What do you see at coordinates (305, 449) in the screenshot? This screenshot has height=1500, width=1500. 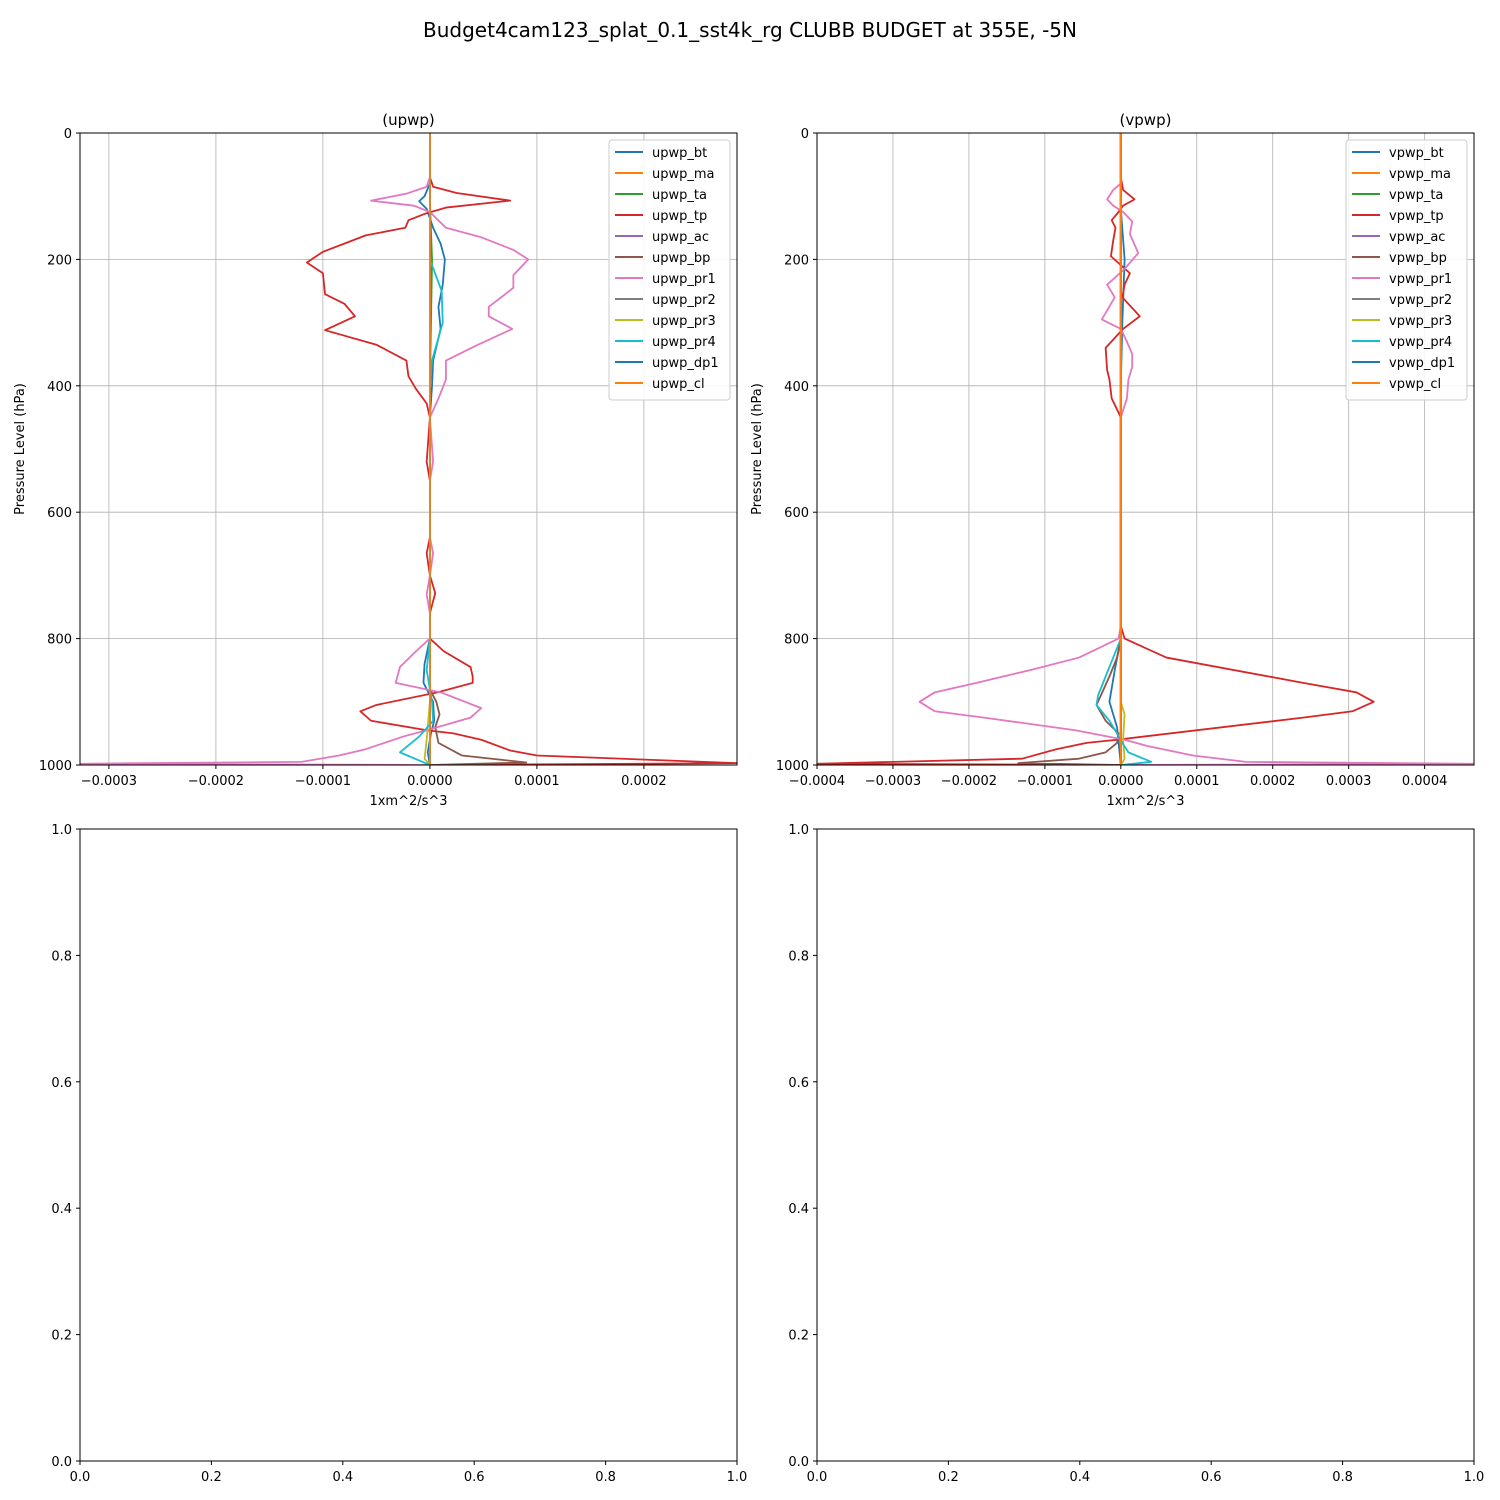 I see `series-line-upwp_pr1` at bounding box center [305, 449].